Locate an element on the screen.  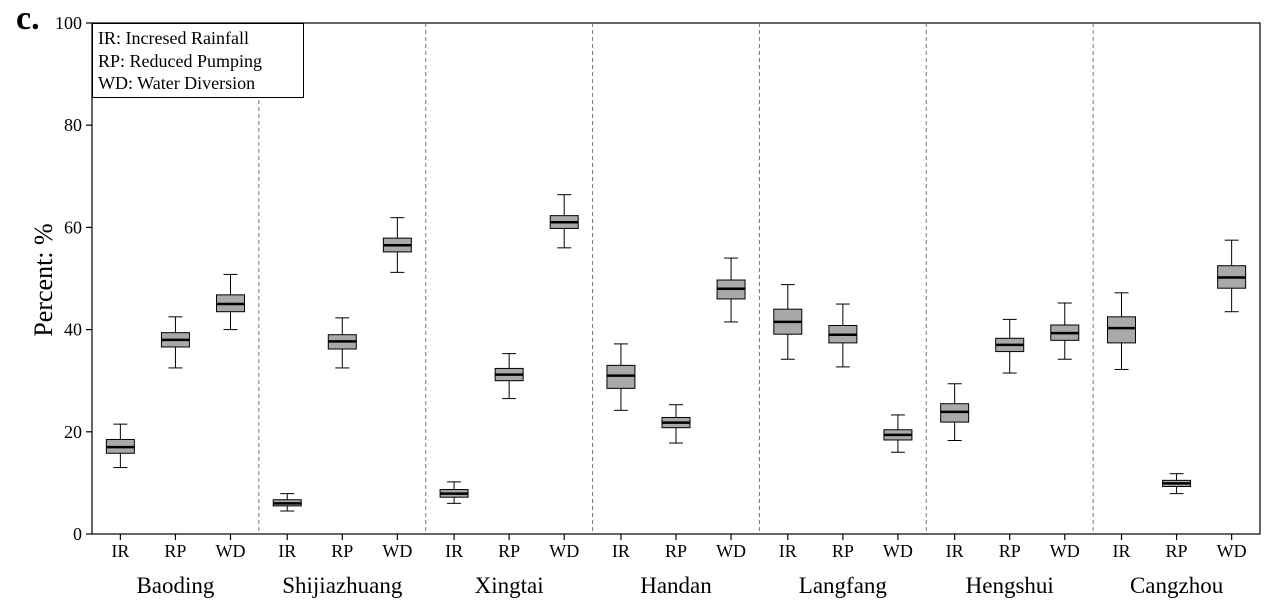
box-handan-wd is located at coordinates (731, 290).